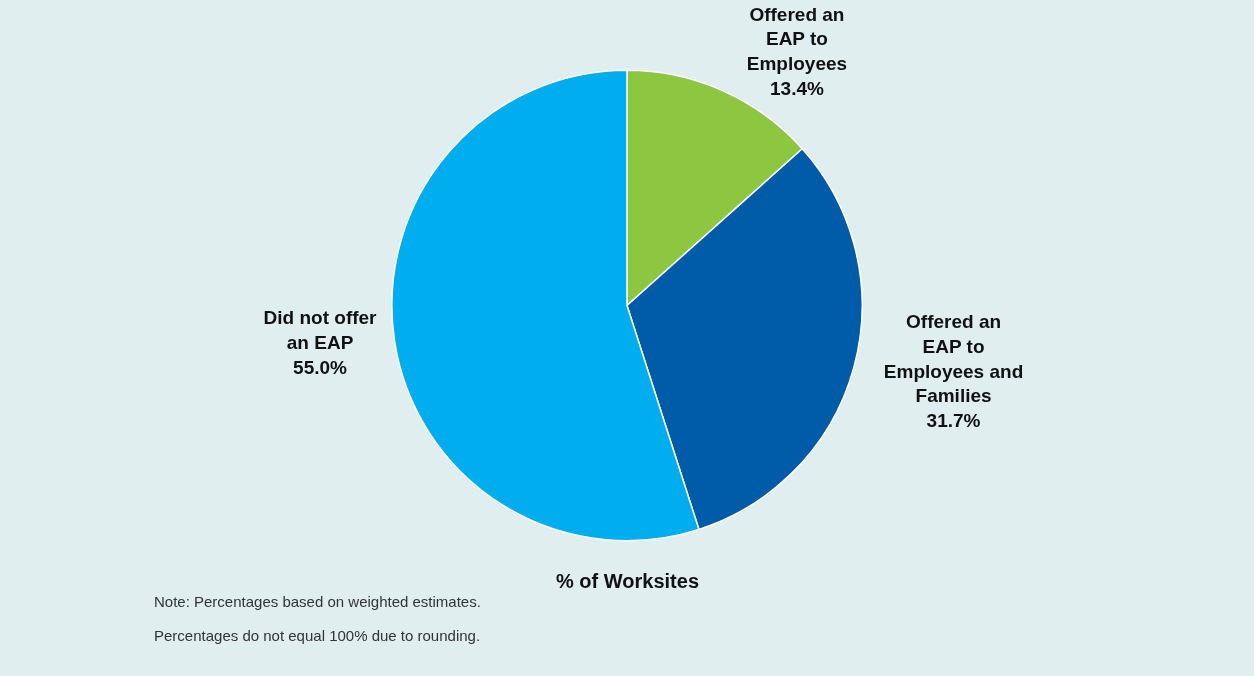 This screenshot has width=1254, height=676. Describe the element at coordinates (953, 421) in the screenshot. I see `data-label: 31.7%` at that location.